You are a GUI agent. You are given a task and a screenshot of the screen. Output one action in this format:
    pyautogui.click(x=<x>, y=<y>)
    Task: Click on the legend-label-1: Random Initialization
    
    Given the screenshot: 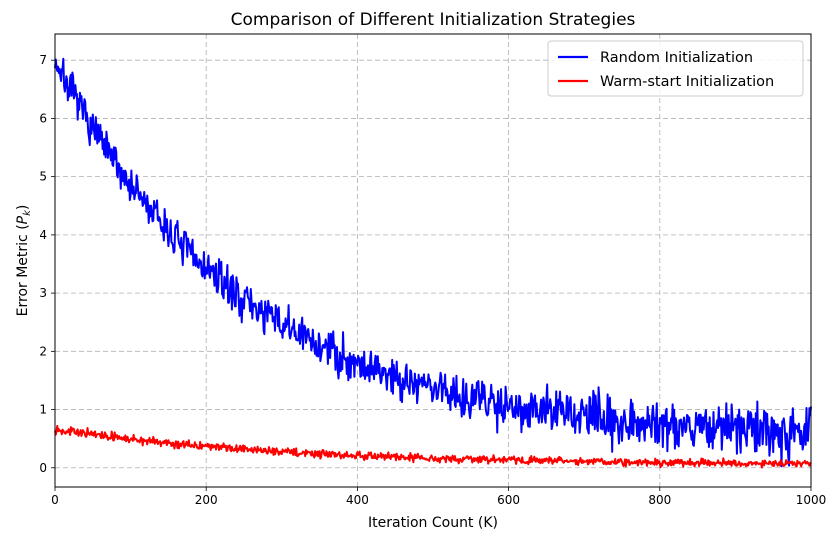 What is the action you would take?
    pyautogui.click(x=676, y=58)
    